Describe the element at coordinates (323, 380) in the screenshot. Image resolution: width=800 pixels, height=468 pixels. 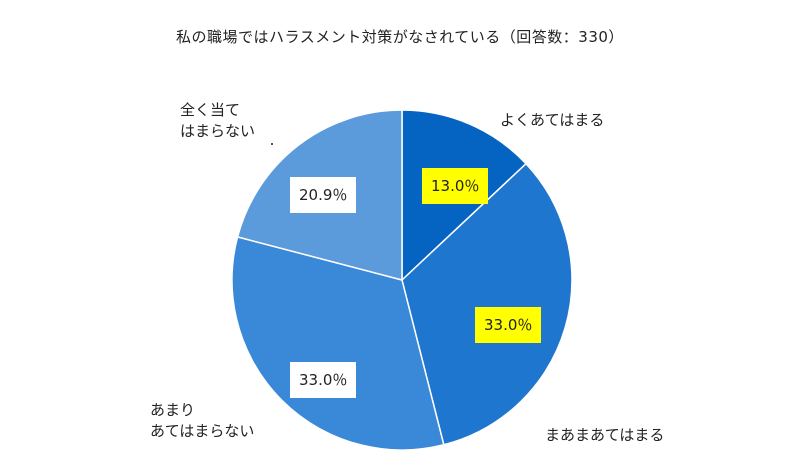
I see `data-label-somewhat-disagree: 33.0％` at that location.